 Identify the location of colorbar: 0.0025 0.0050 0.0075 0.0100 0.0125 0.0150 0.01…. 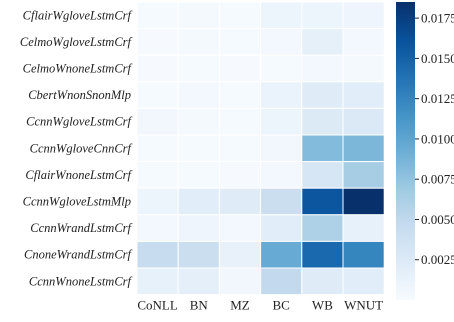
(425, 151).